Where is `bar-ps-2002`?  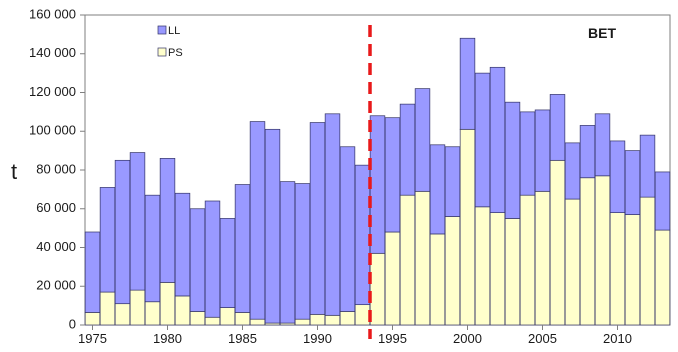 bar-ps-2002 is located at coordinates (497, 269).